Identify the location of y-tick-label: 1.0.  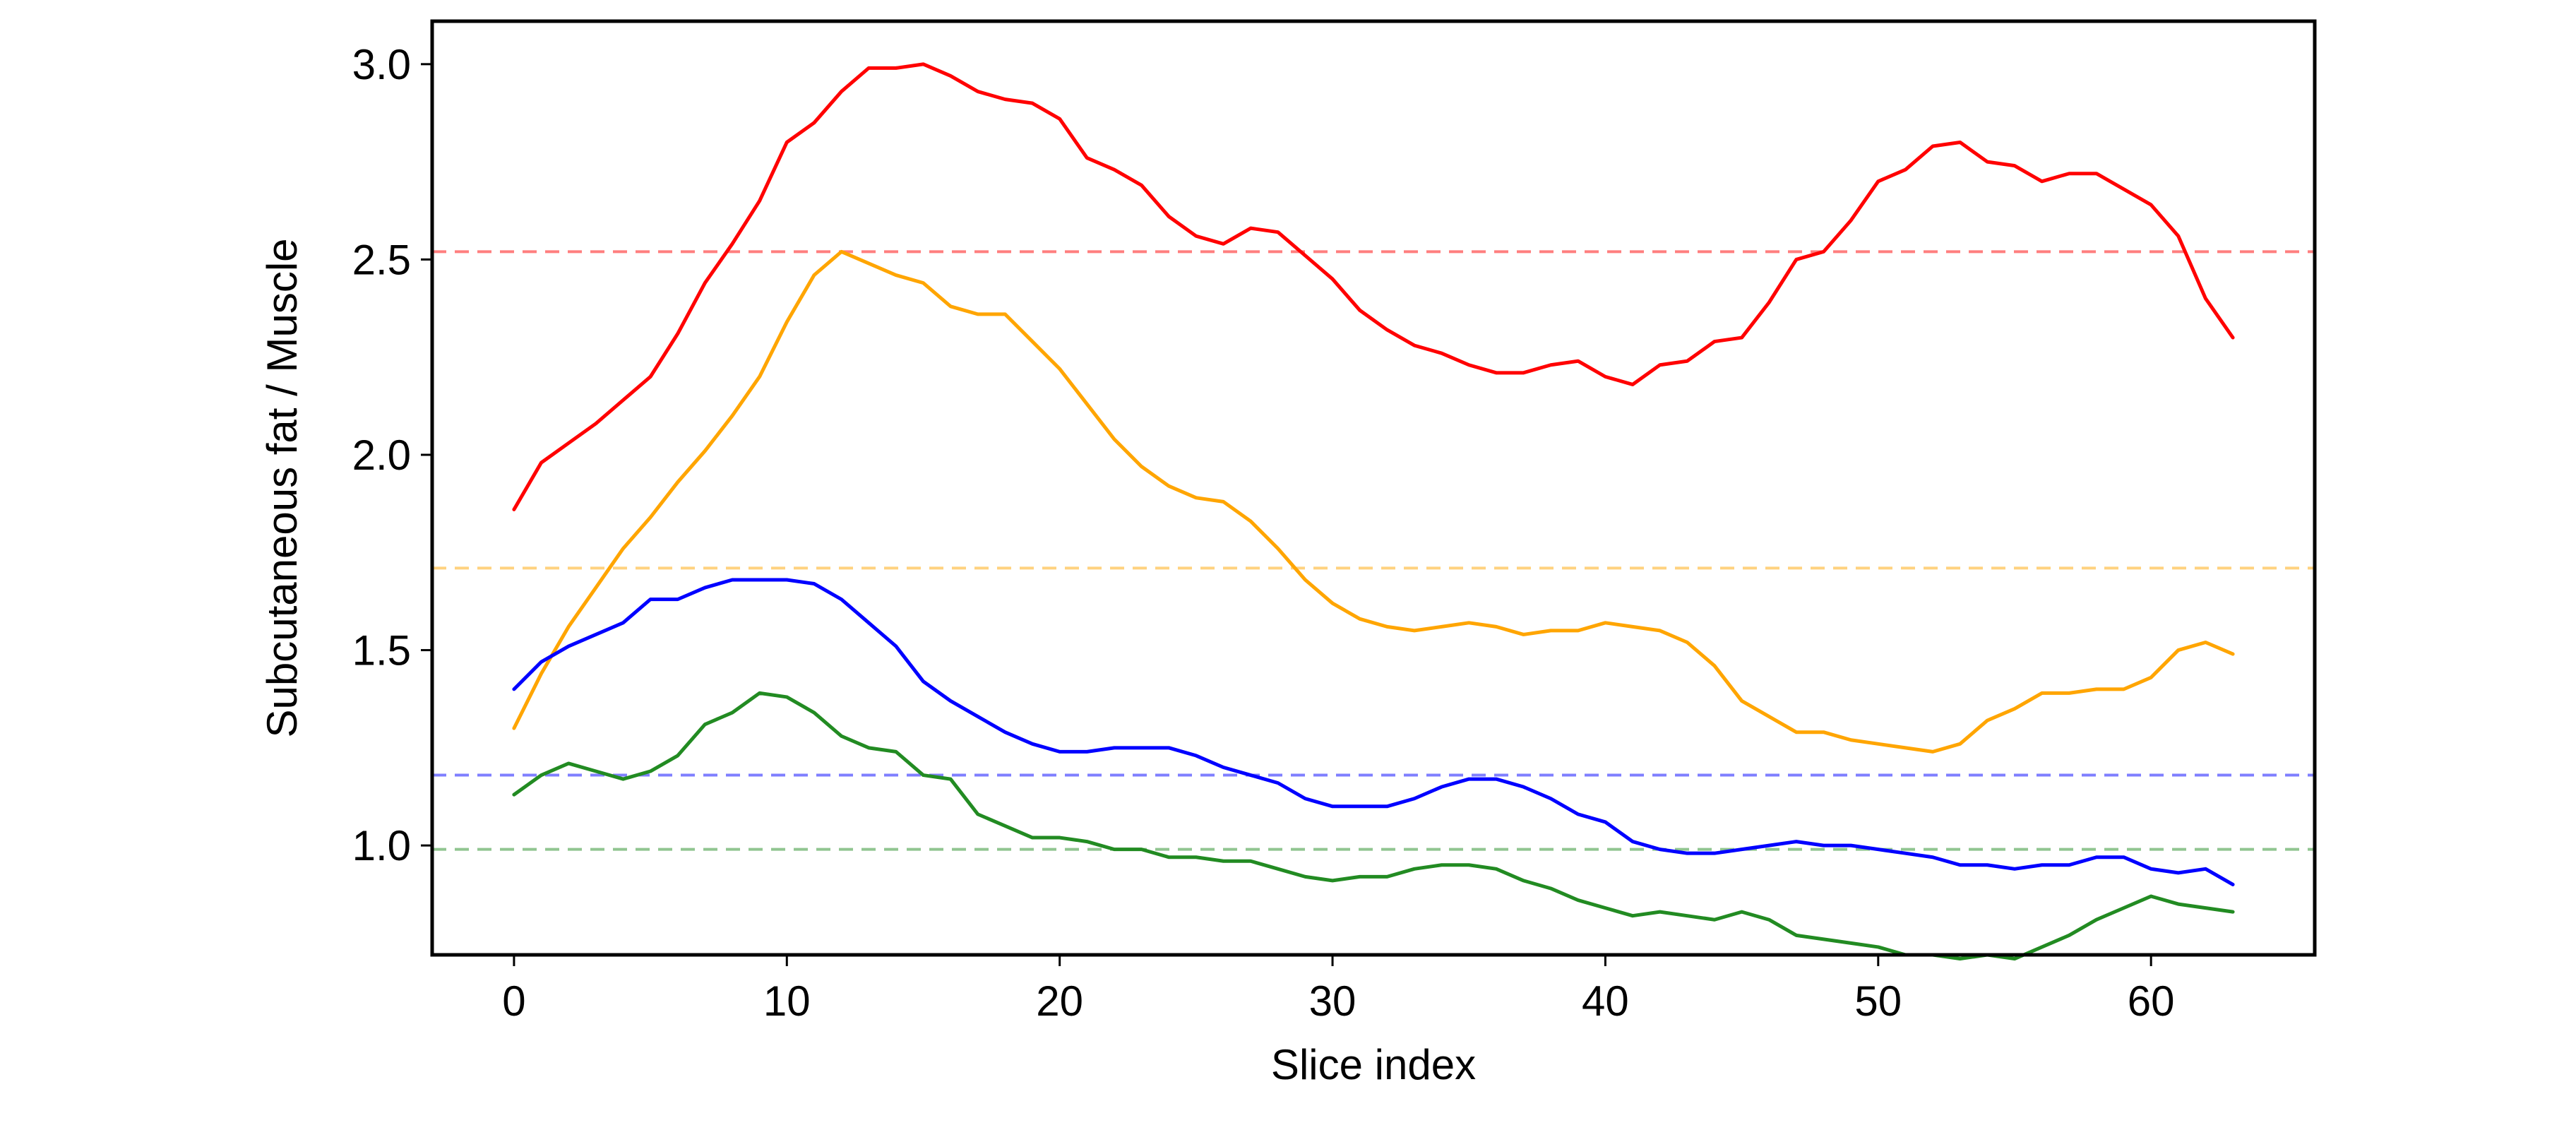
(381, 846).